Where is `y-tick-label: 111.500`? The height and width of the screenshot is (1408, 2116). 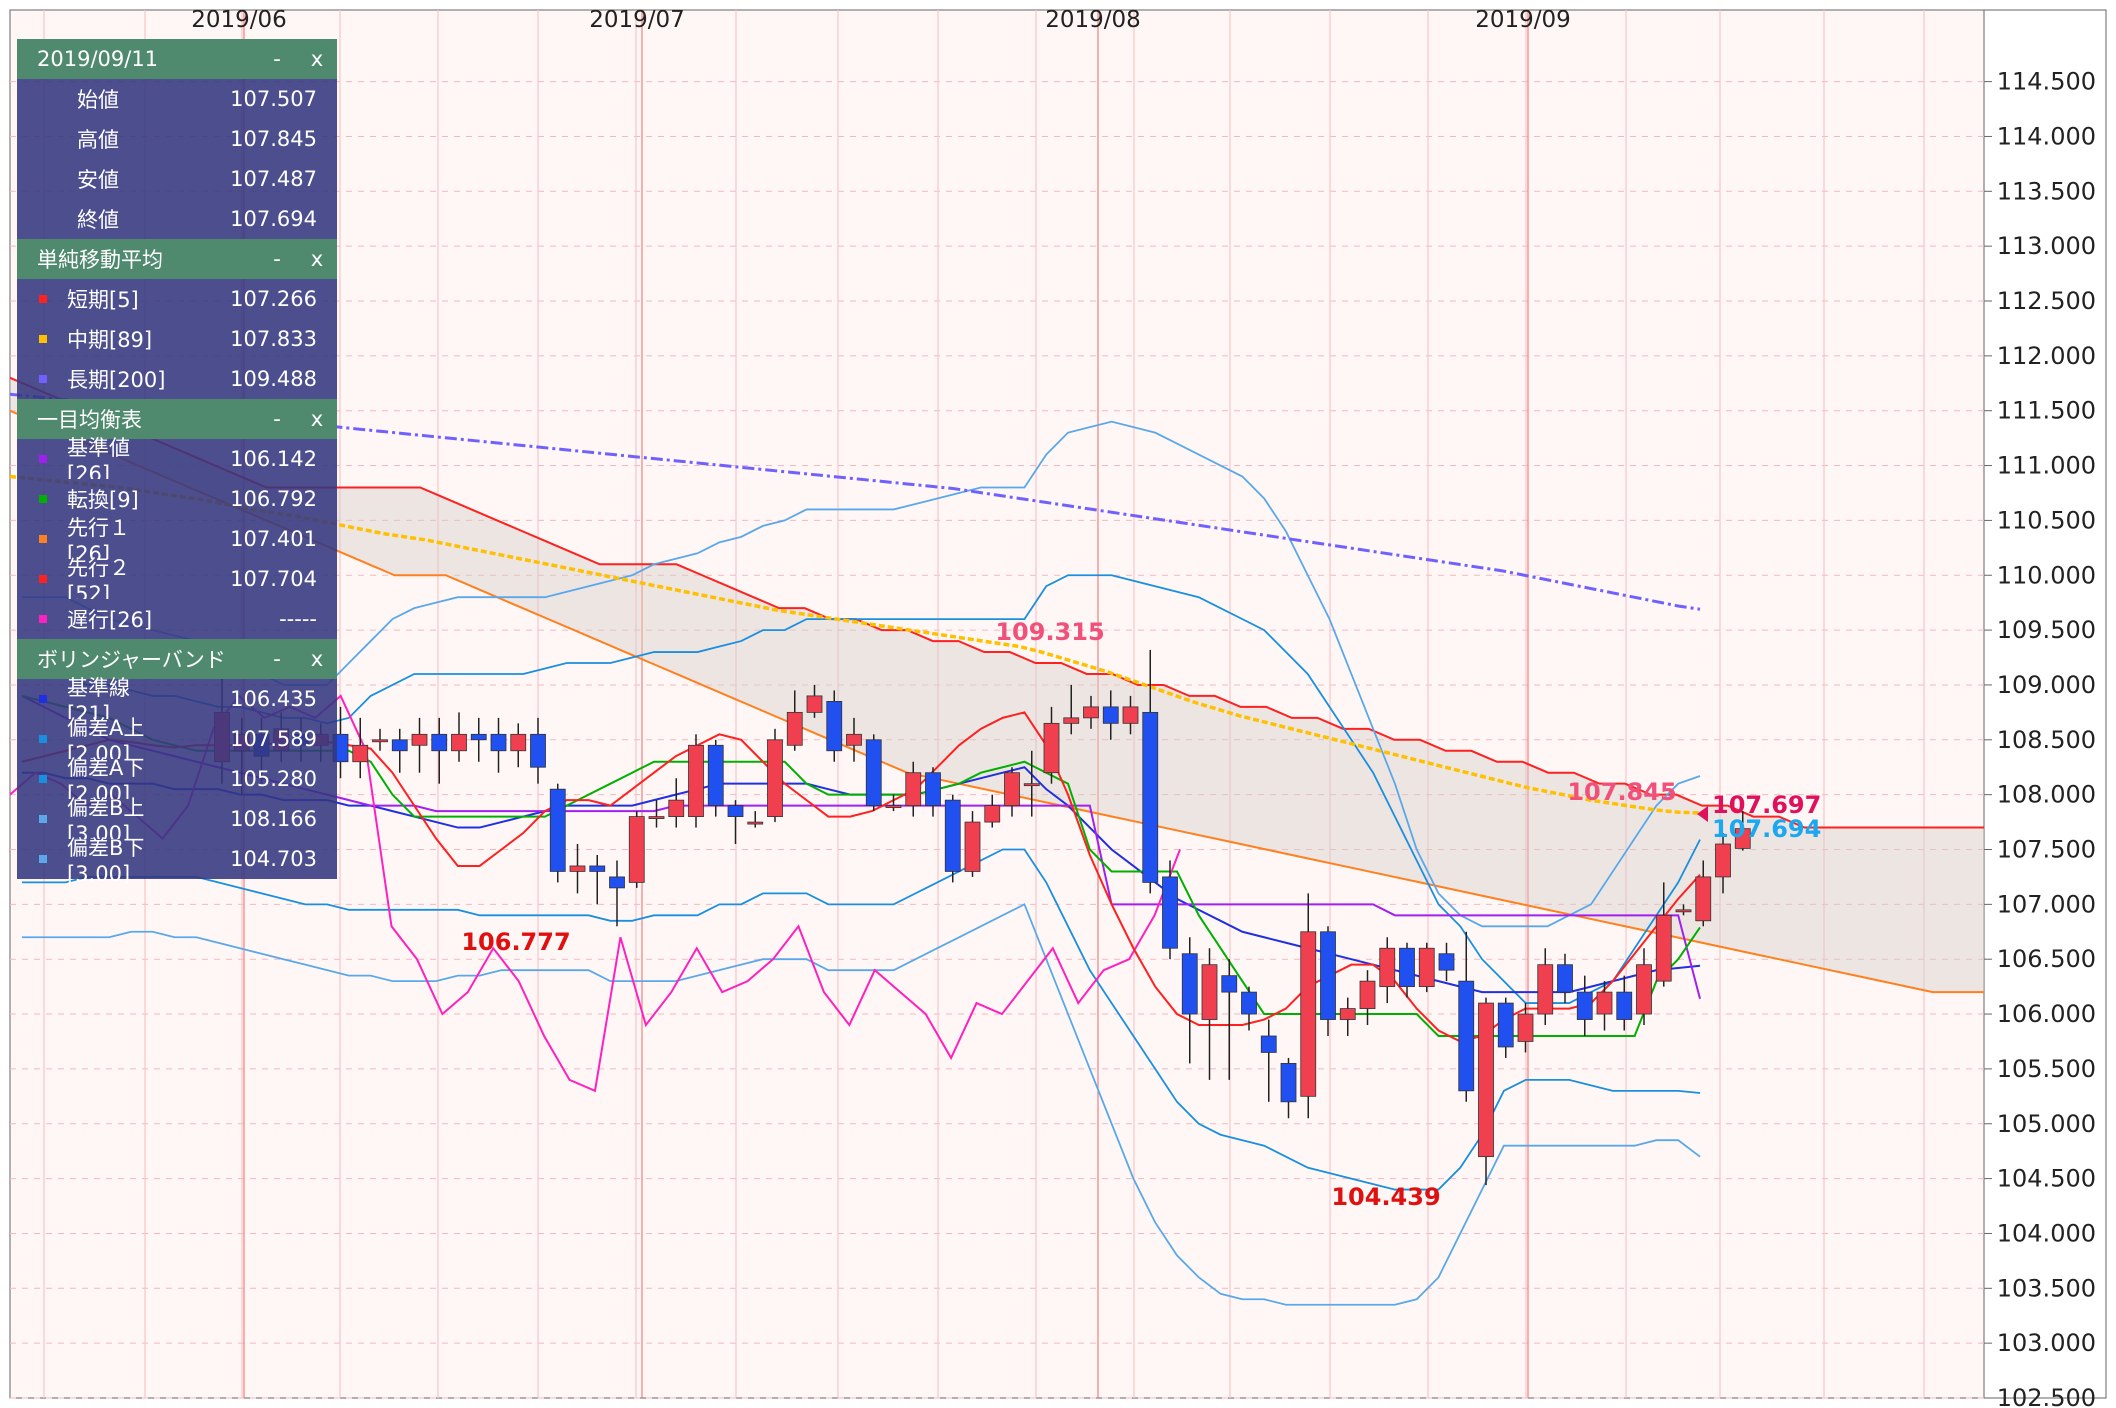
y-tick-label: 111.500 is located at coordinates (2046, 411).